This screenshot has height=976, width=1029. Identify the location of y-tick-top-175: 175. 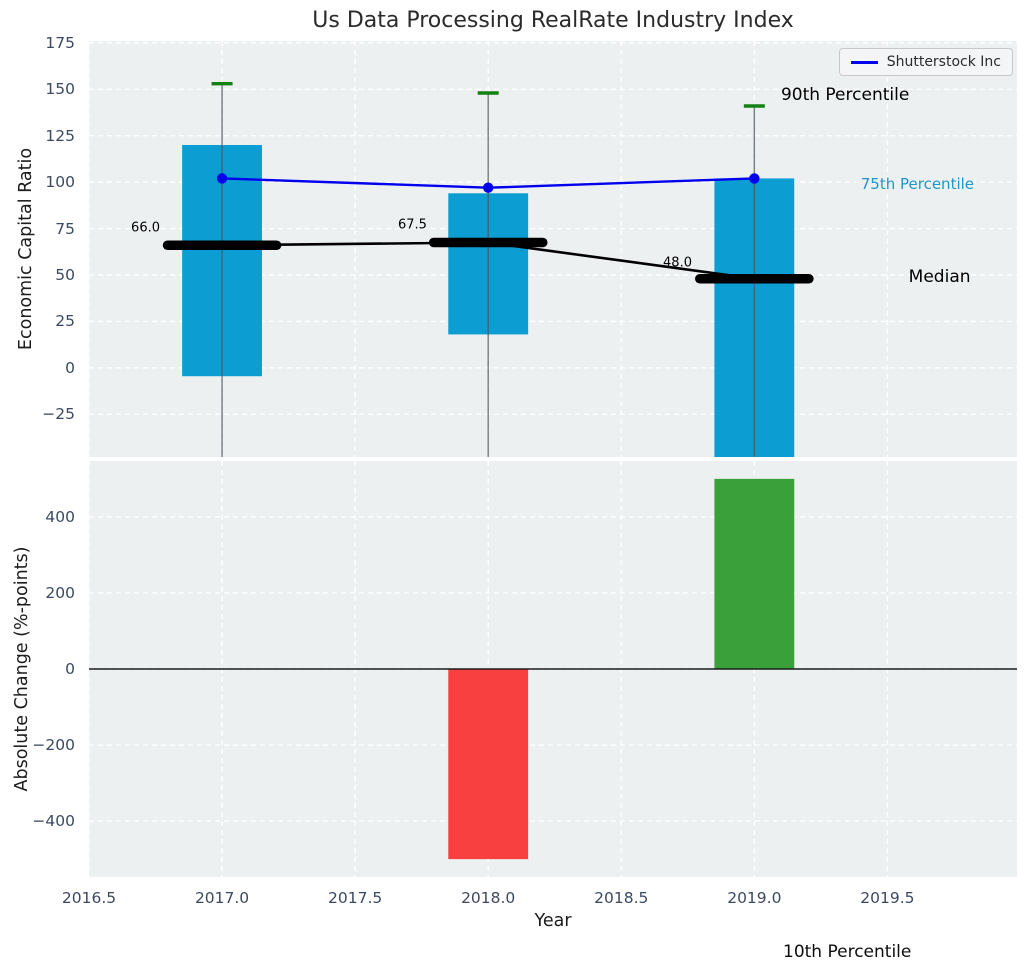
(60, 42).